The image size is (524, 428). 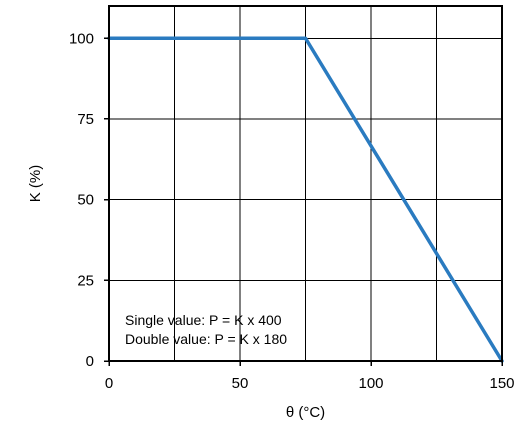 What do you see at coordinates (35, 184) in the screenshot?
I see `y-axis-label: K (%)` at bounding box center [35, 184].